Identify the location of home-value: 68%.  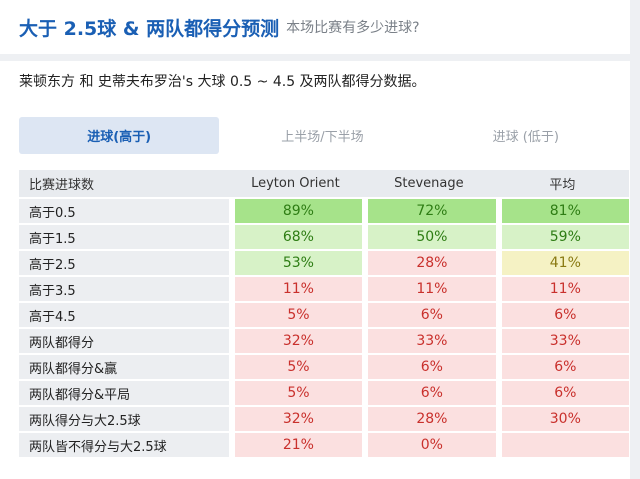
(295, 237).